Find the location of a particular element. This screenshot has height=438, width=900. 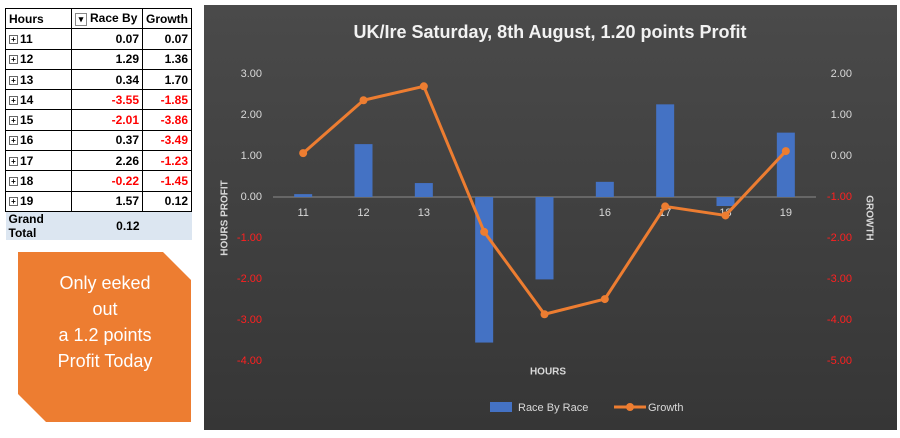

row-label-cell: +14 is located at coordinates (38, 100).